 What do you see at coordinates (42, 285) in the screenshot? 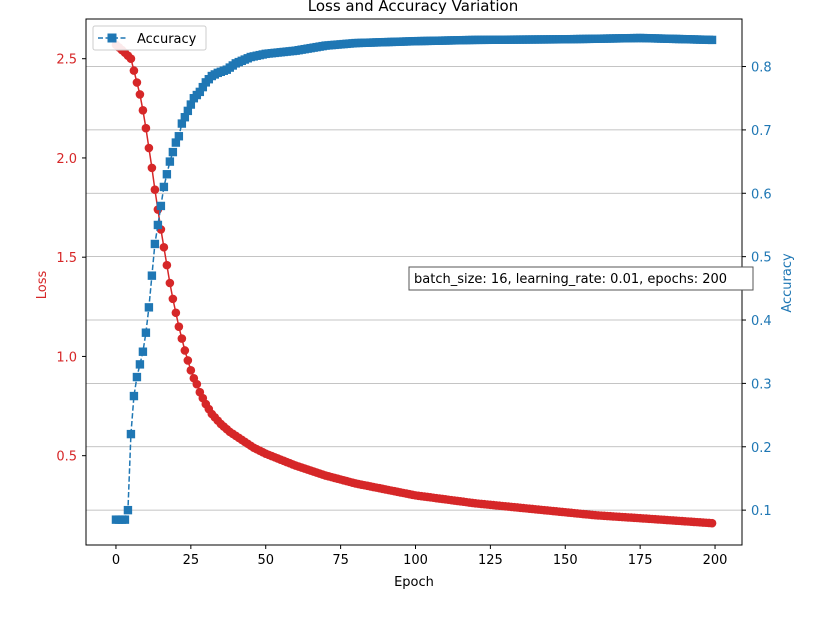
I see `loss-axis-label: Loss` at bounding box center [42, 285].